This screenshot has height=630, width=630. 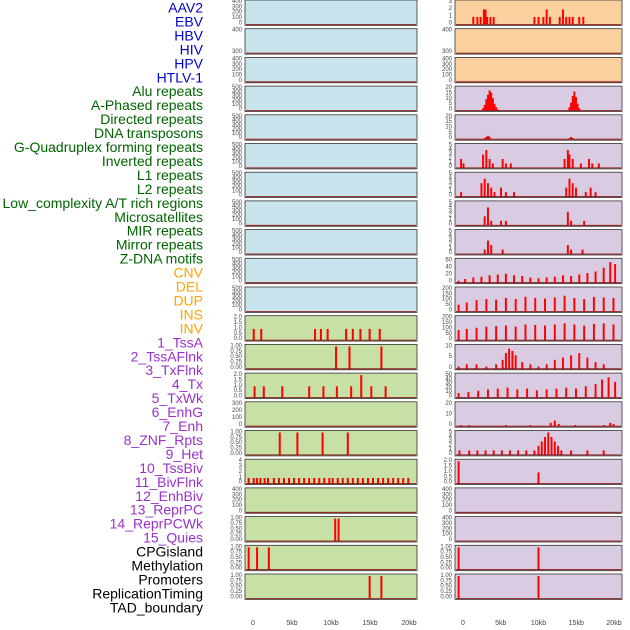 What do you see at coordinates (534, 357) in the screenshot?
I see `panel-right-12: 0 5 10` at bounding box center [534, 357].